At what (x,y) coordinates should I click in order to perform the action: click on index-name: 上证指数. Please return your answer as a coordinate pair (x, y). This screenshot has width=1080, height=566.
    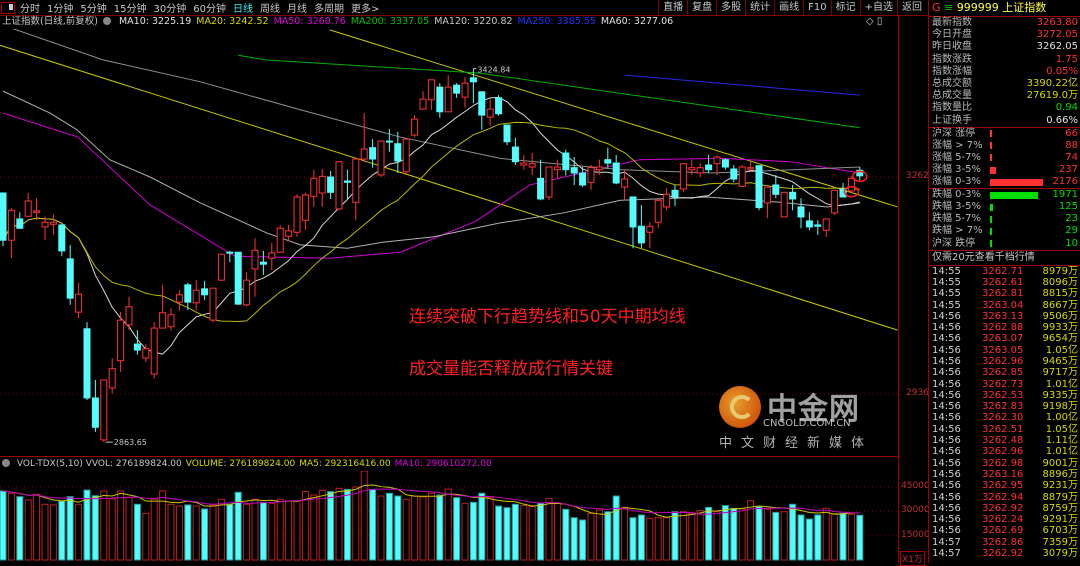
    Looking at the image, I should click on (1024, 7).